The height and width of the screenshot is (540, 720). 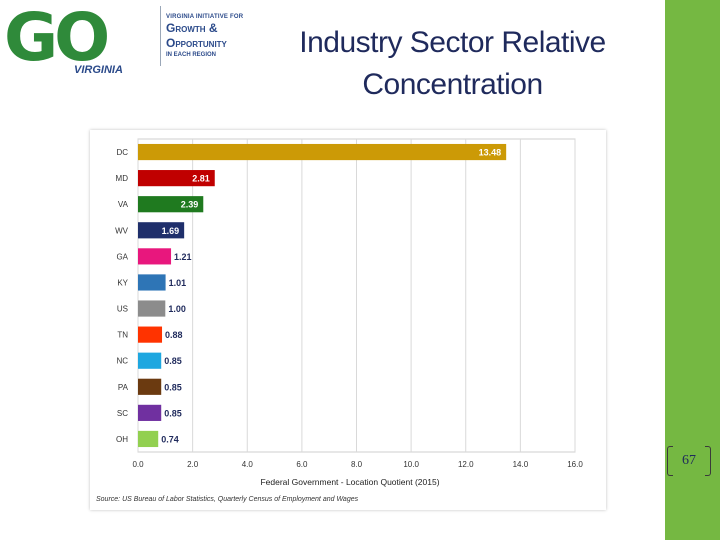 What do you see at coordinates (122, 361) in the screenshot?
I see `category-label: NC` at bounding box center [122, 361].